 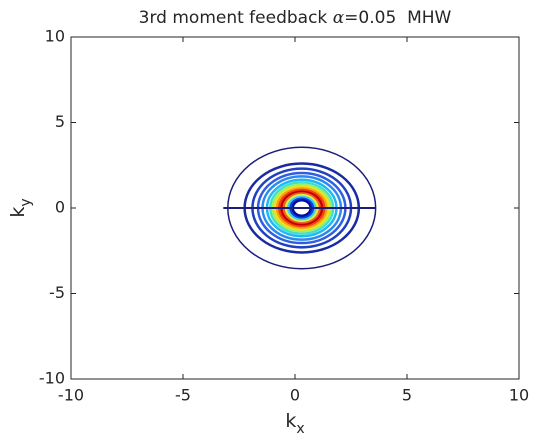 I want to click on x-tick-label: -10, so click(x=71, y=395).